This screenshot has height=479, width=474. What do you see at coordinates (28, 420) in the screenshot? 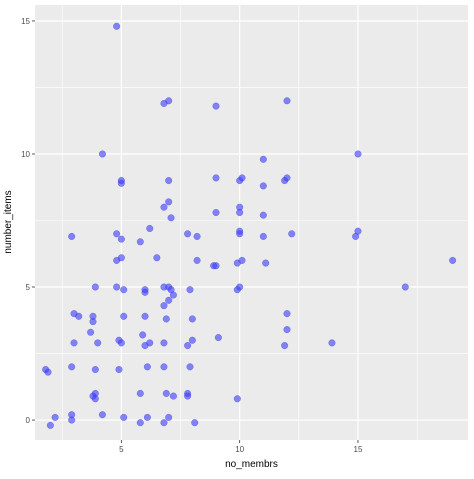
I see `y-tick-label: 0` at bounding box center [28, 420].